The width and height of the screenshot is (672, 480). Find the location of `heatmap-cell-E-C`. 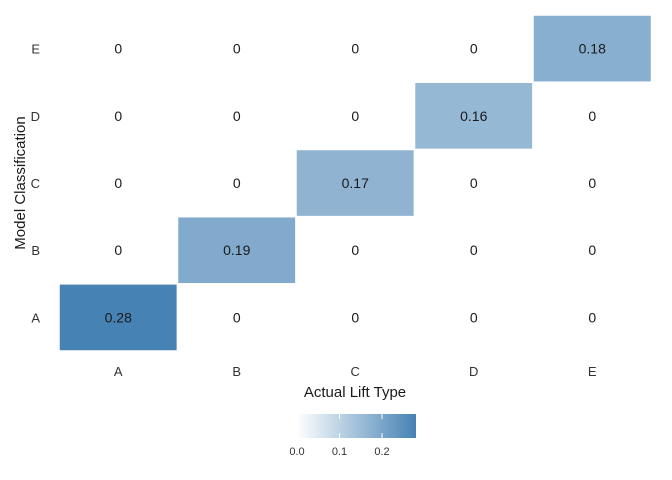

heatmap-cell-E-C is located at coordinates (355, 48).